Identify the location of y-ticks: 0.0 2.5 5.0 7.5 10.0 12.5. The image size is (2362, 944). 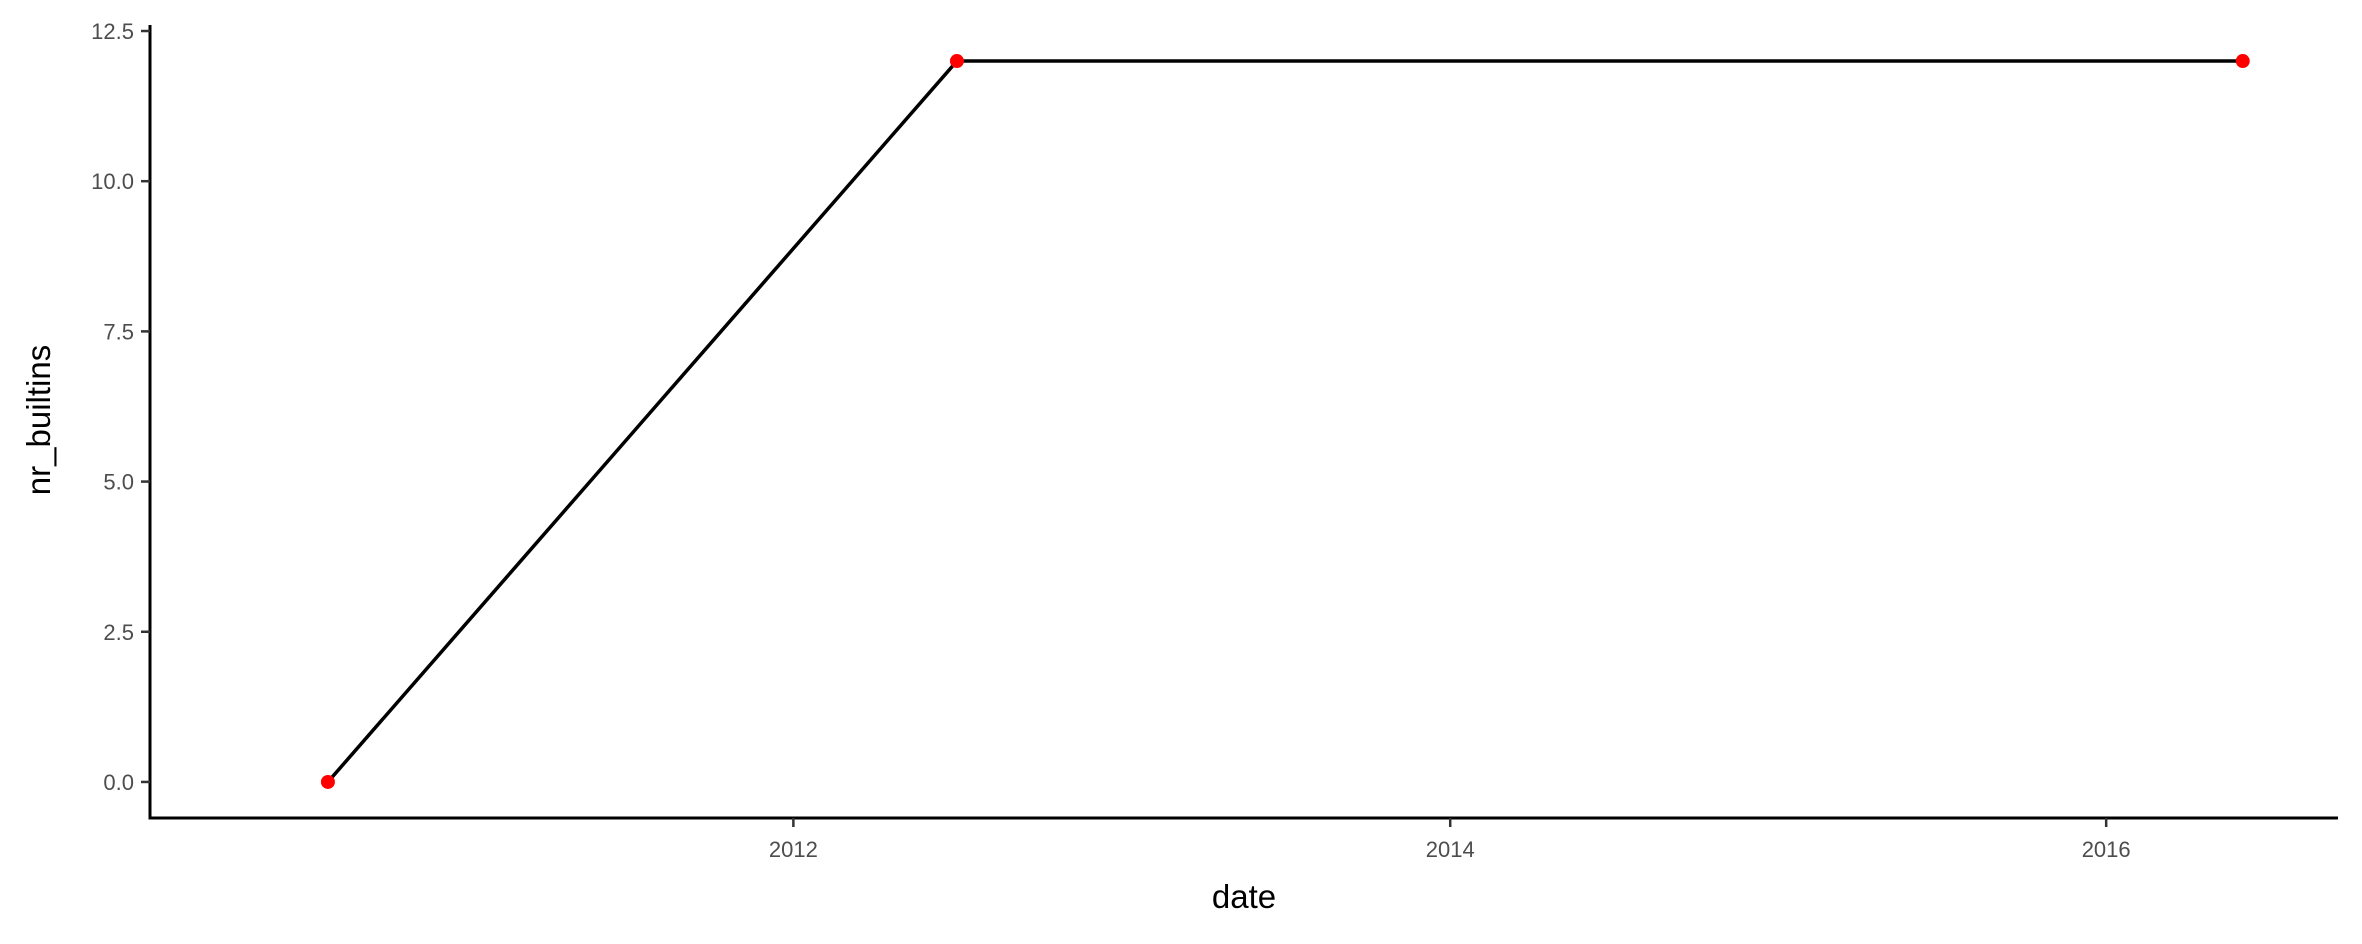
(120, 407).